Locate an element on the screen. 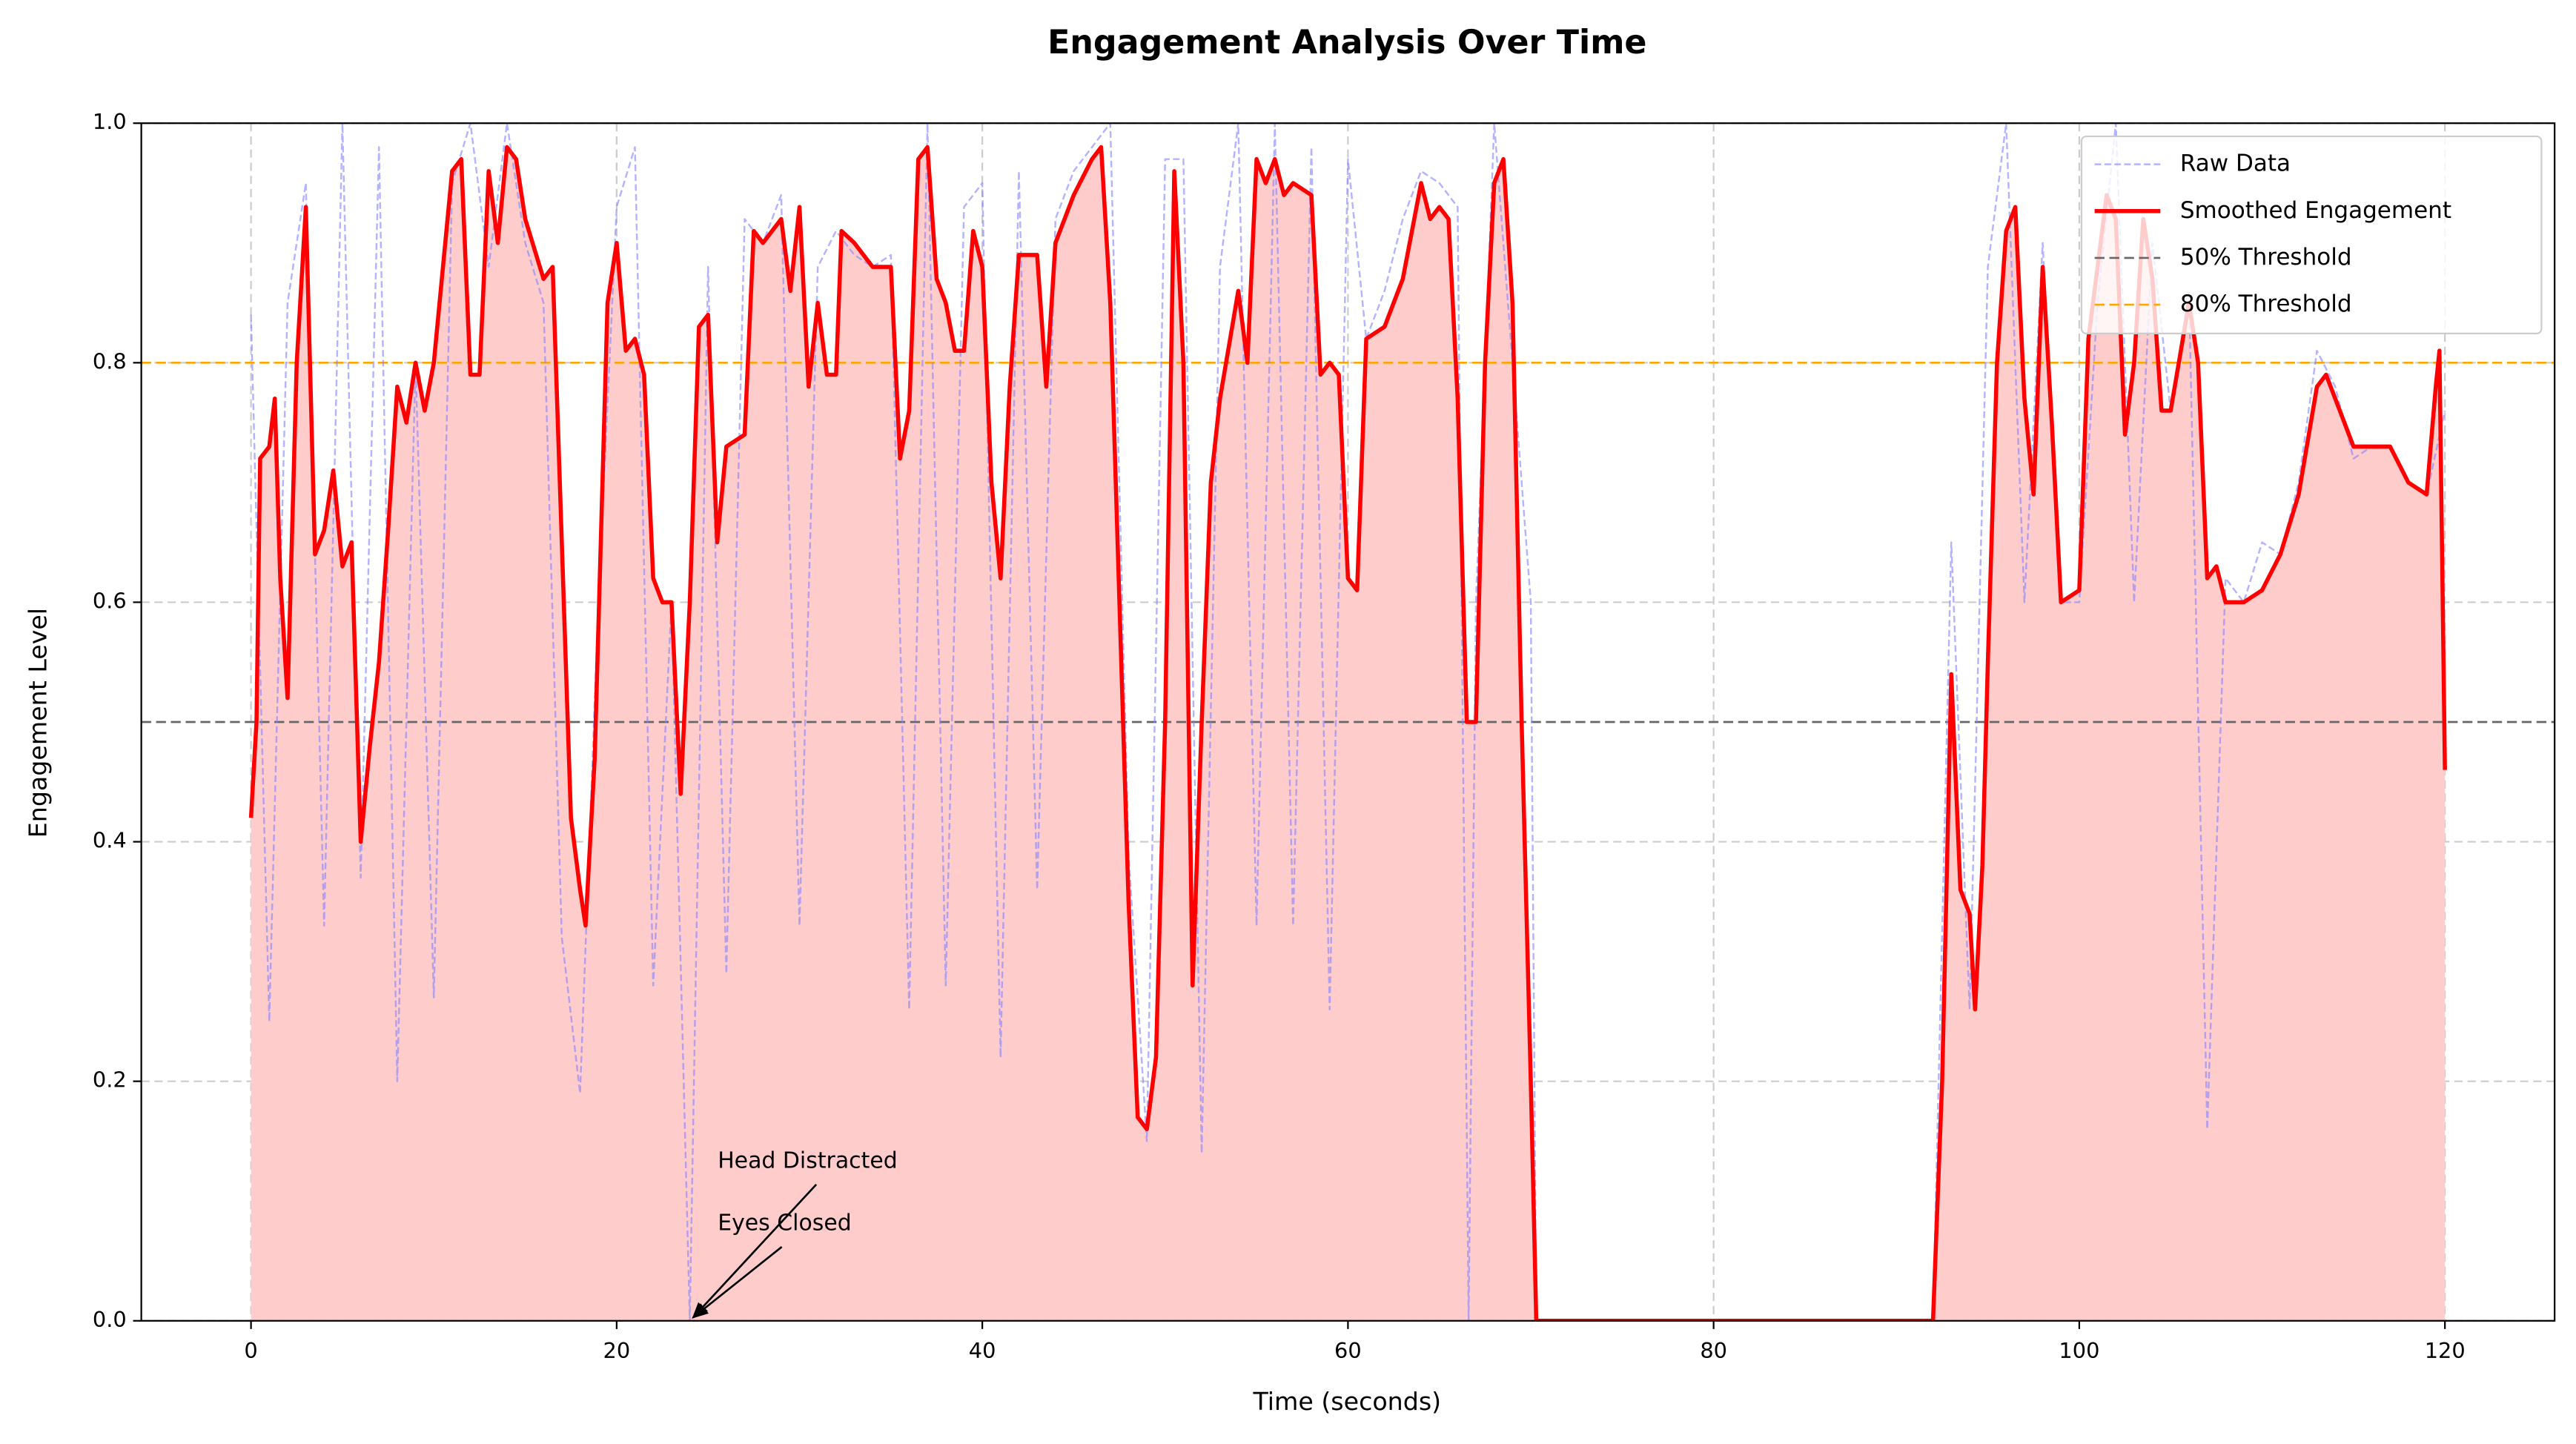  legend-label: Raw Data is located at coordinates (2235, 163).